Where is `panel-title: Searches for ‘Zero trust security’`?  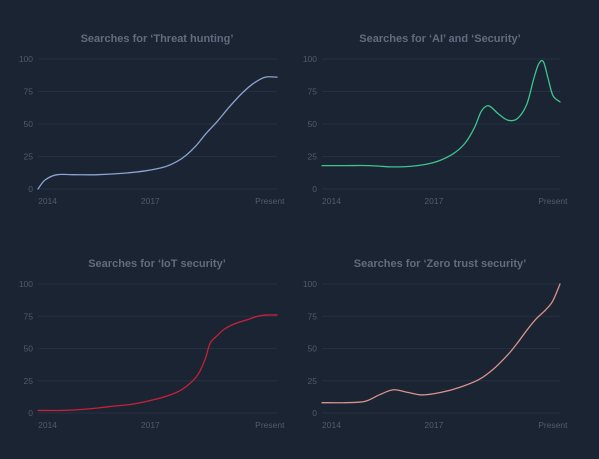
panel-title: Searches for ‘Zero trust security’ is located at coordinates (440, 264).